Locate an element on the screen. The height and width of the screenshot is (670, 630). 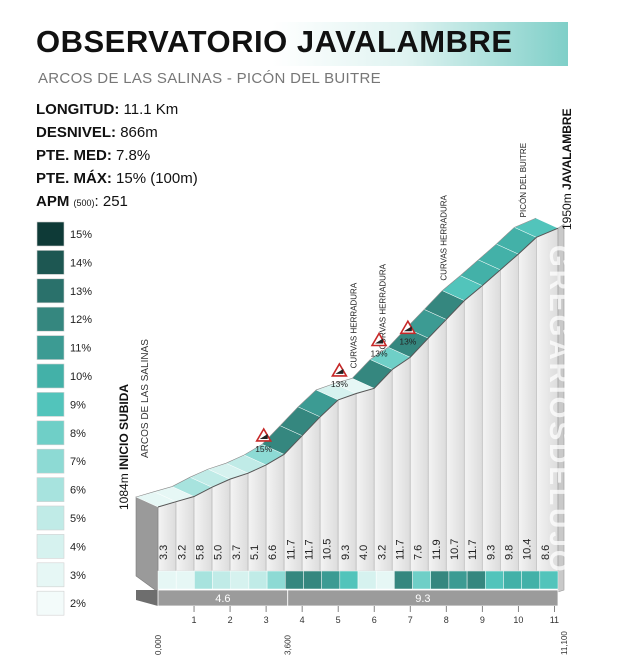
segment-gradient-label: 9.3 is located at coordinates (491, 552).